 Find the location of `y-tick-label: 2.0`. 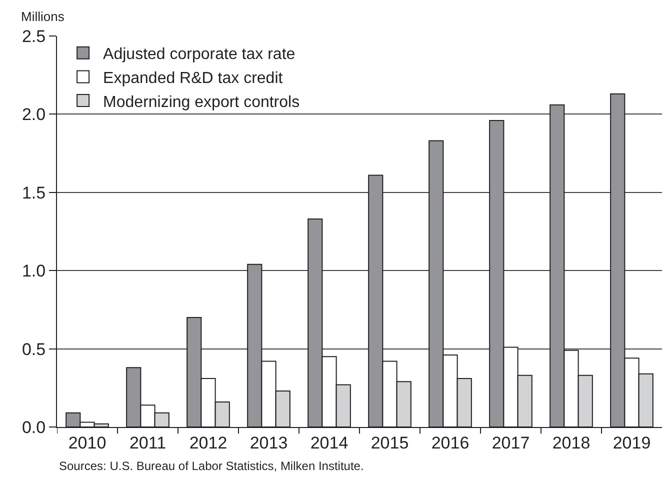

y-tick-label: 2.0 is located at coordinates (34, 114).